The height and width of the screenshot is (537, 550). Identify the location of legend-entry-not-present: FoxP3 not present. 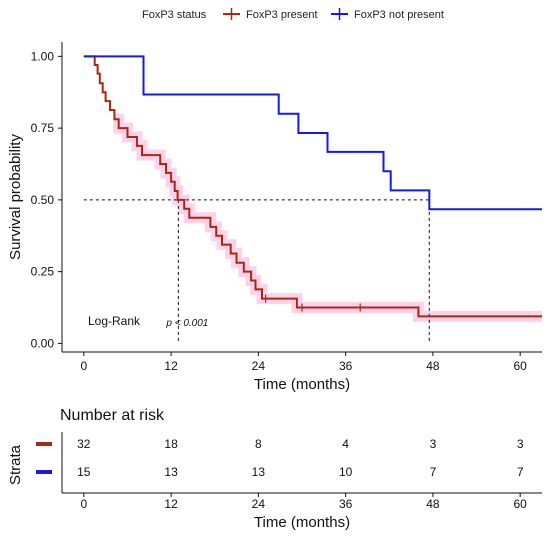
(387, 14).